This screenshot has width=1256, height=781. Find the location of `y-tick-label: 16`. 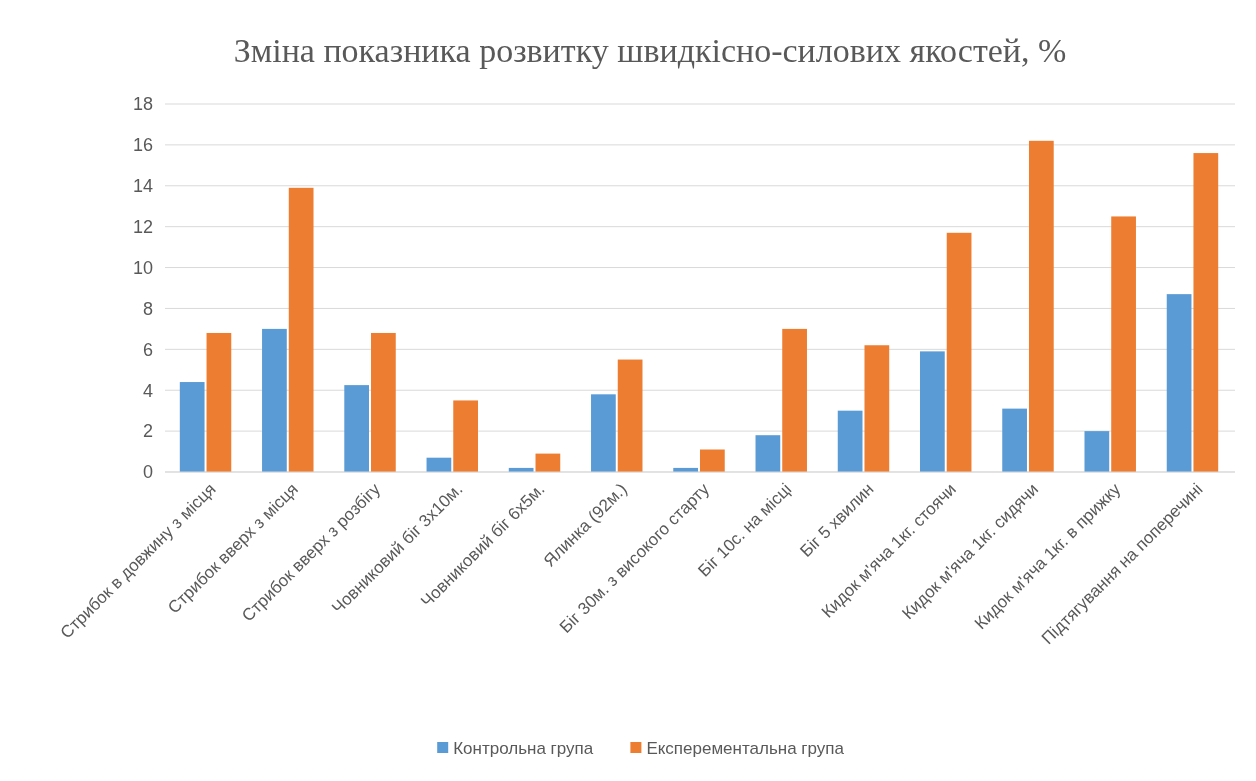

y-tick-label: 16 is located at coordinates (142, 145).